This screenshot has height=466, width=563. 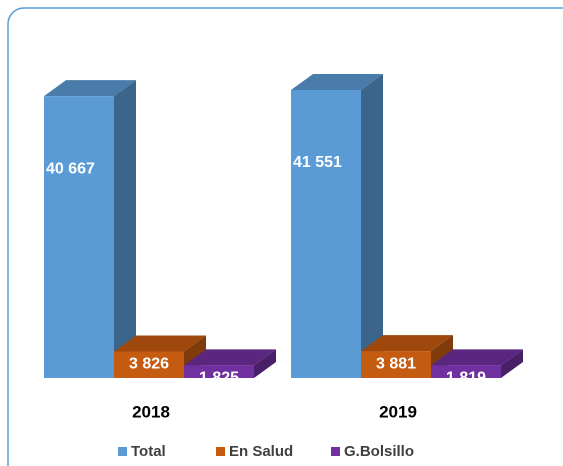 I want to click on x-tick-label: 2018, so click(x=151, y=411).